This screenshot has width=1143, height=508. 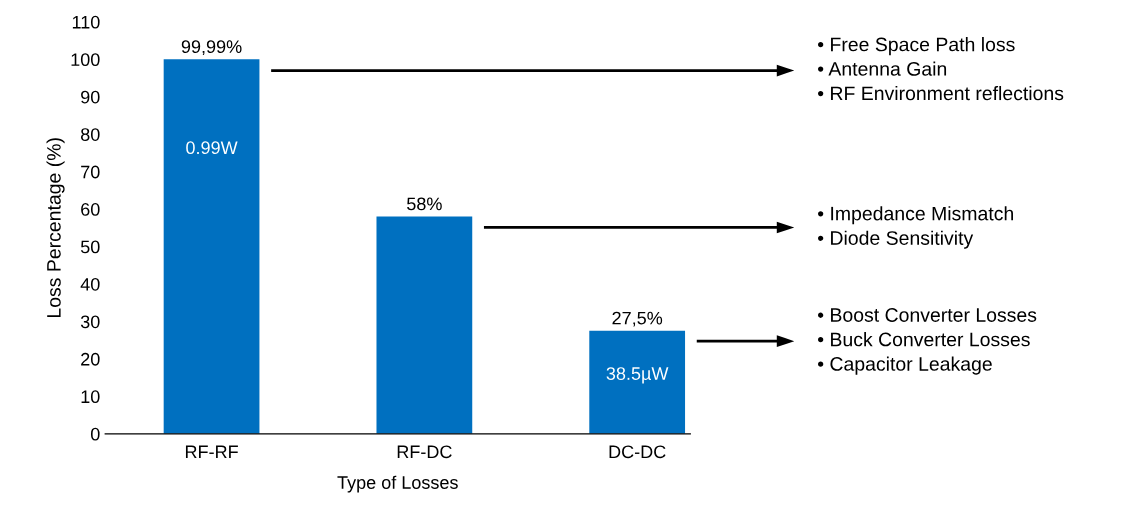 I want to click on text: • Impedance Mismatch • Diode Sensitivity, so click(x=915, y=227).